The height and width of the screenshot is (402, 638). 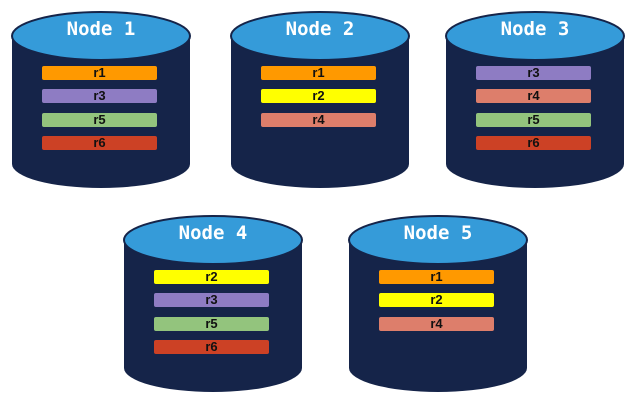 What do you see at coordinates (535, 29) in the screenshot?
I see `node-title: Node 3` at bounding box center [535, 29].